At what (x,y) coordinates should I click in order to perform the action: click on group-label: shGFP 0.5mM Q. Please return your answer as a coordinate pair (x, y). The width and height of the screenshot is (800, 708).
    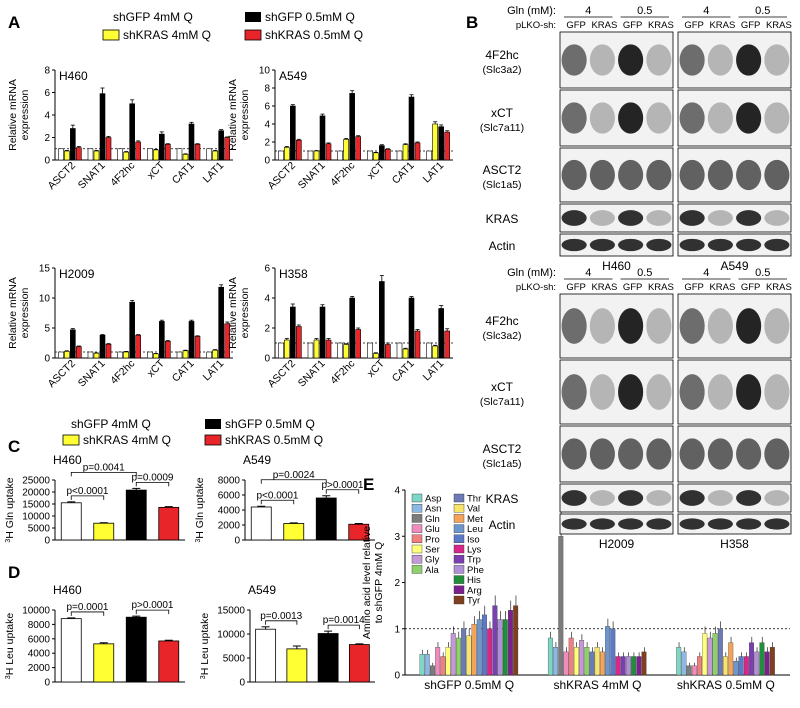
    Looking at the image, I should click on (469, 685).